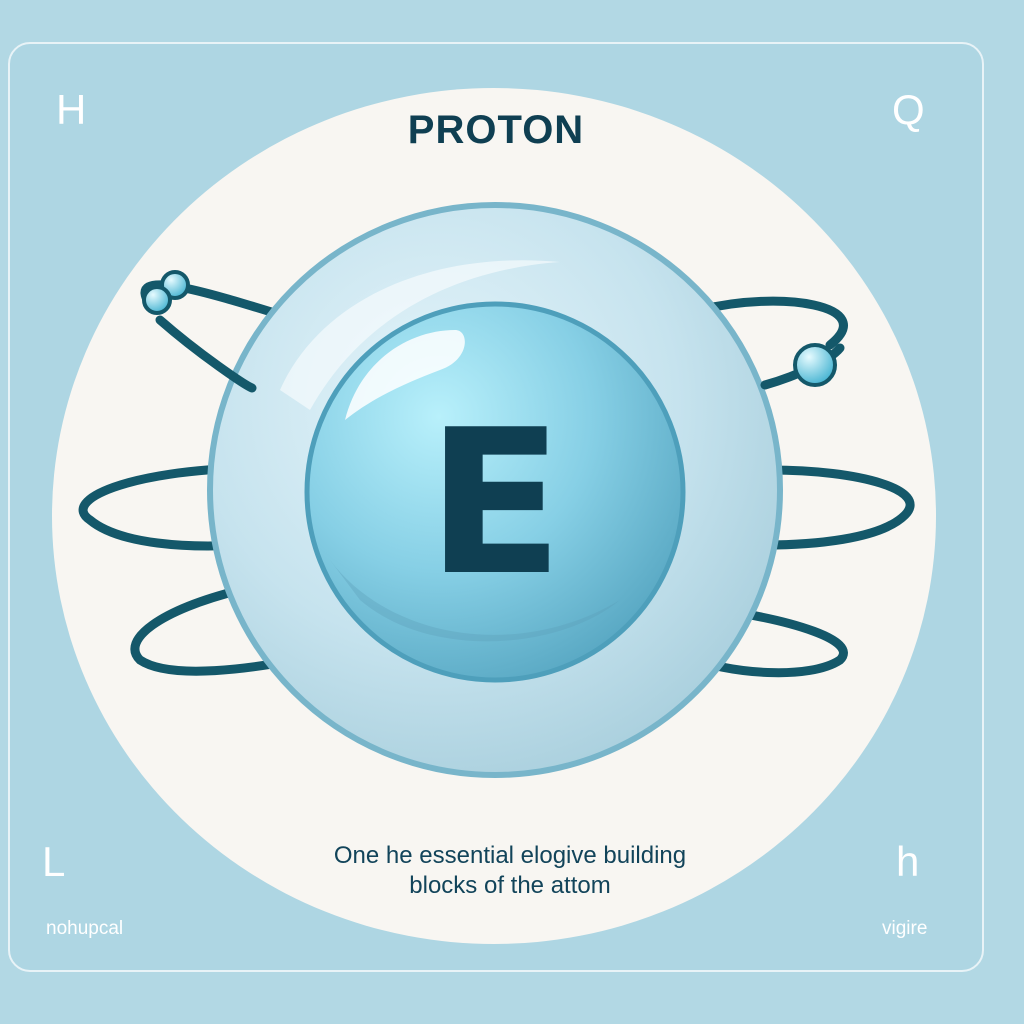 The width and height of the screenshot is (1024, 1024). Describe the element at coordinates (510, 885) in the screenshot. I see `caption-line-2: blocks of the attom` at that location.